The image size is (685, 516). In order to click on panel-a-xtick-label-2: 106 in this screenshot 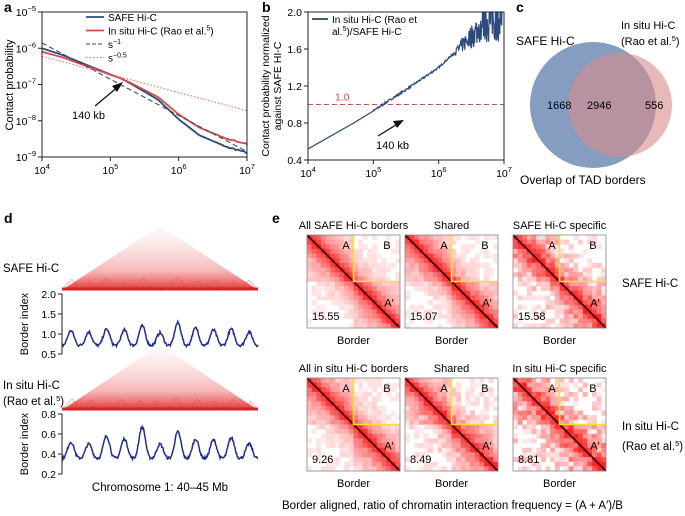, I will do `click(179, 169)`.